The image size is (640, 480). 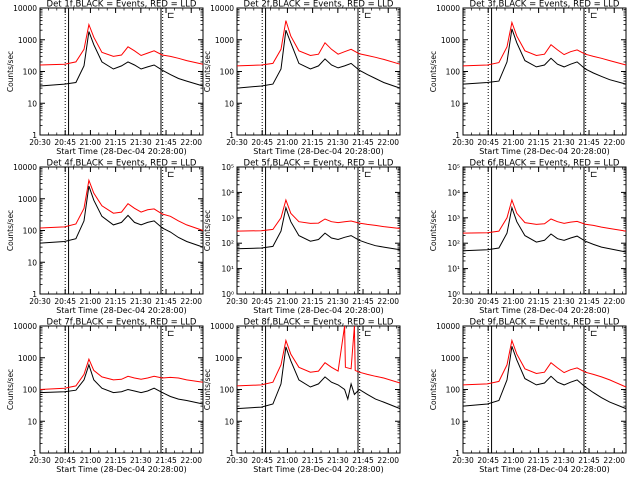 What do you see at coordinates (453, 218) in the screenshot?
I see `y-tick-label: 10³` at bounding box center [453, 218].